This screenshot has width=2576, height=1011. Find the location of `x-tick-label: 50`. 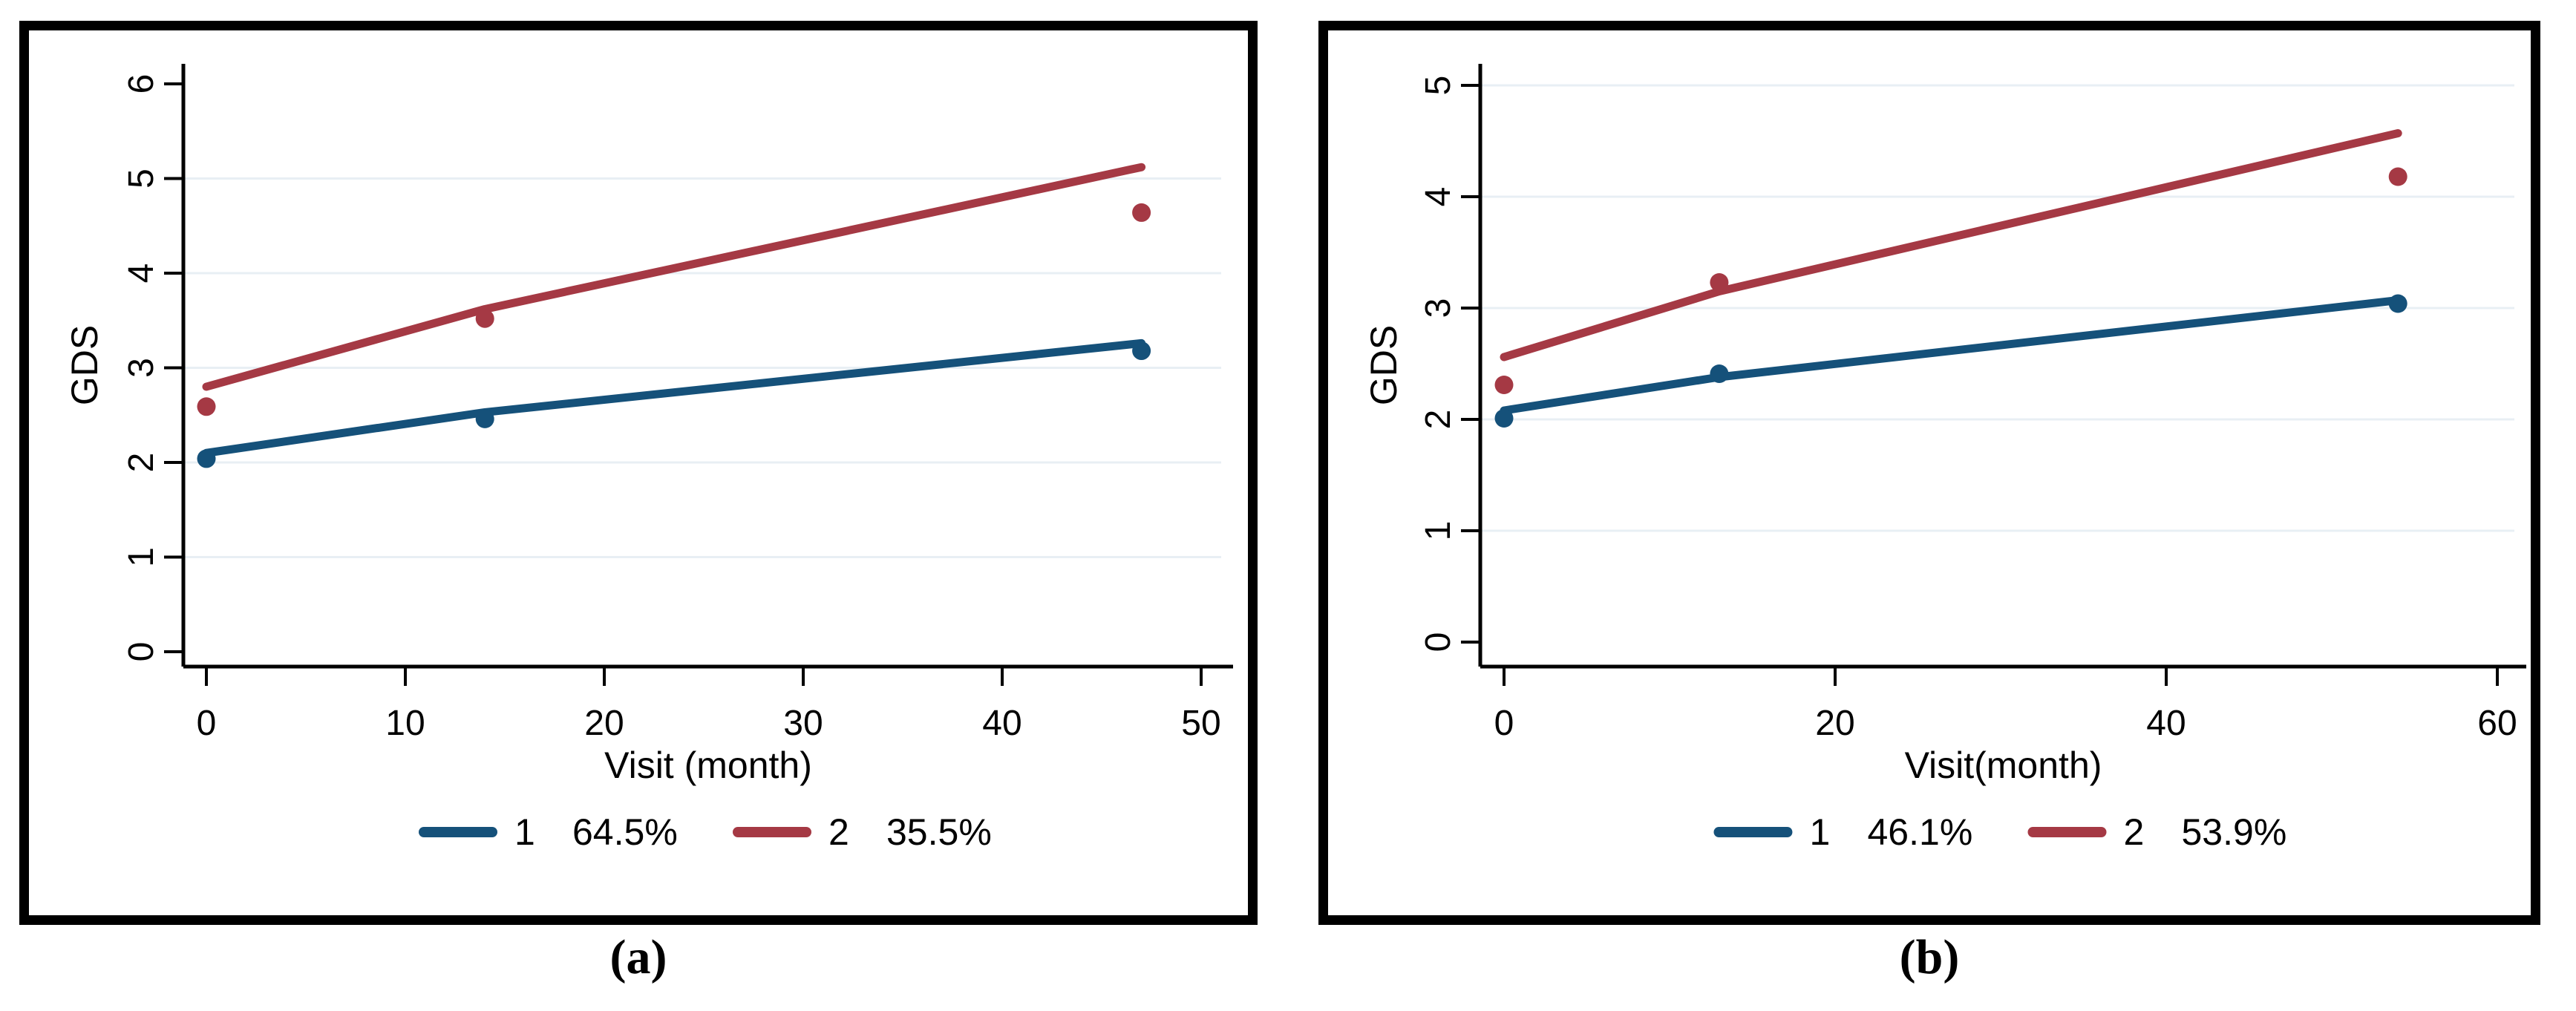

x-tick-label: 50 is located at coordinates (1200, 723).